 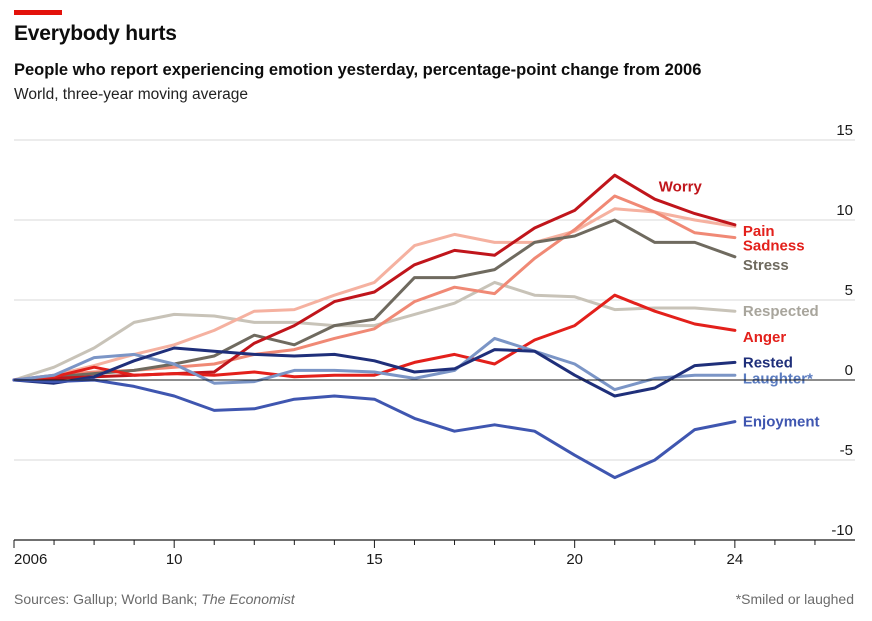 What do you see at coordinates (766, 265) in the screenshot?
I see `series-label-stress: Stress` at bounding box center [766, 265].